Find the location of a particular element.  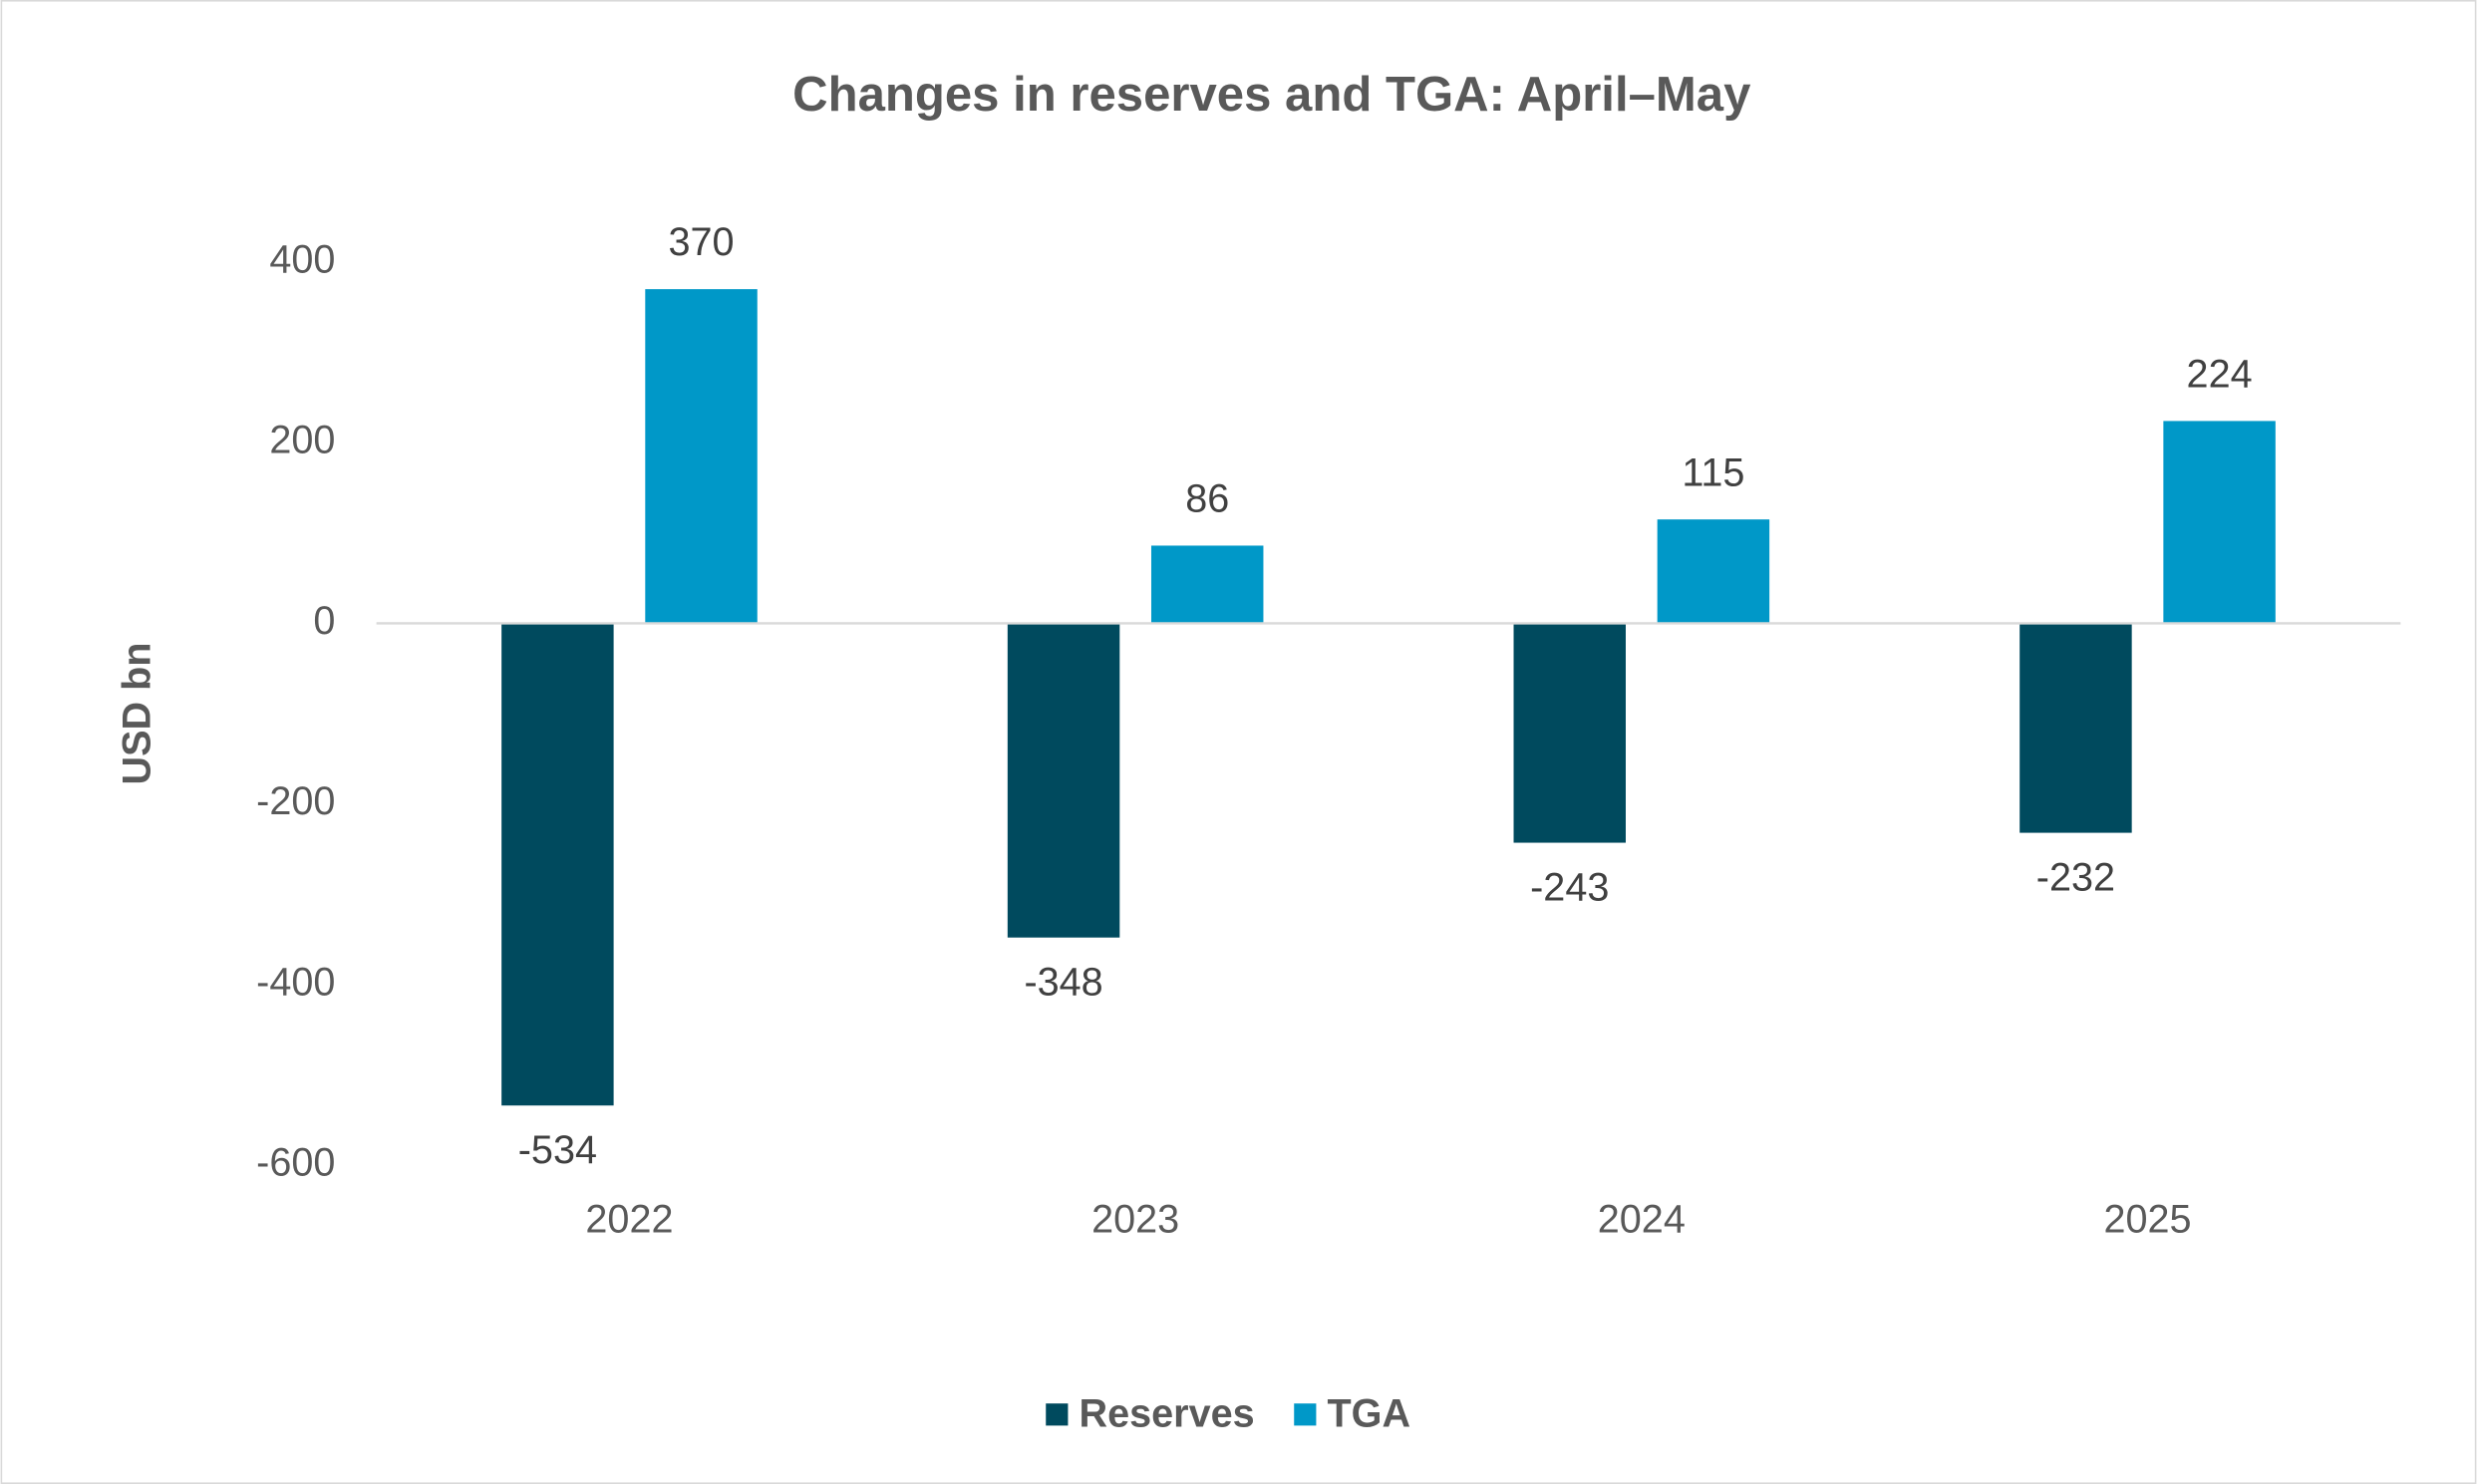

data-label: 224 is located at coordinates (2220, 375).